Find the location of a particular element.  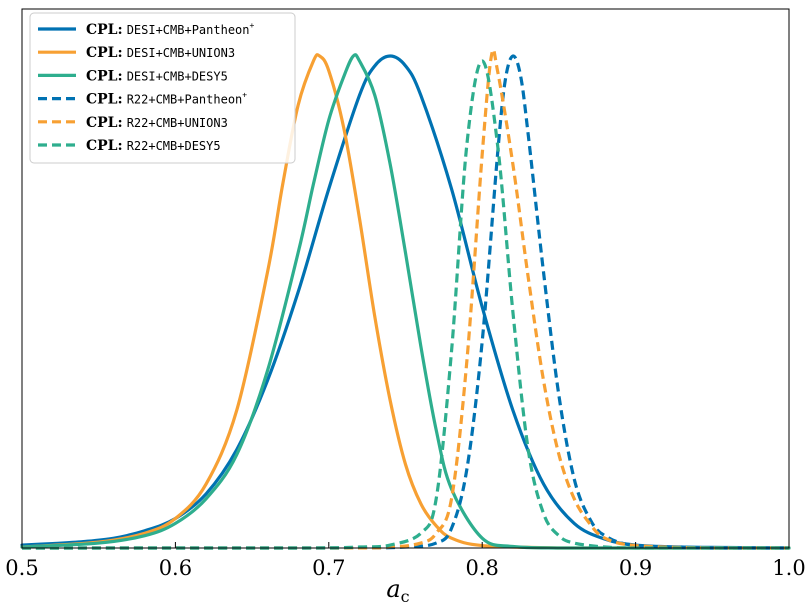

x-axis-ticks: 0.5 0.6 0.7 0.8 0.9 1.0 is located at coordinates (405, 561).